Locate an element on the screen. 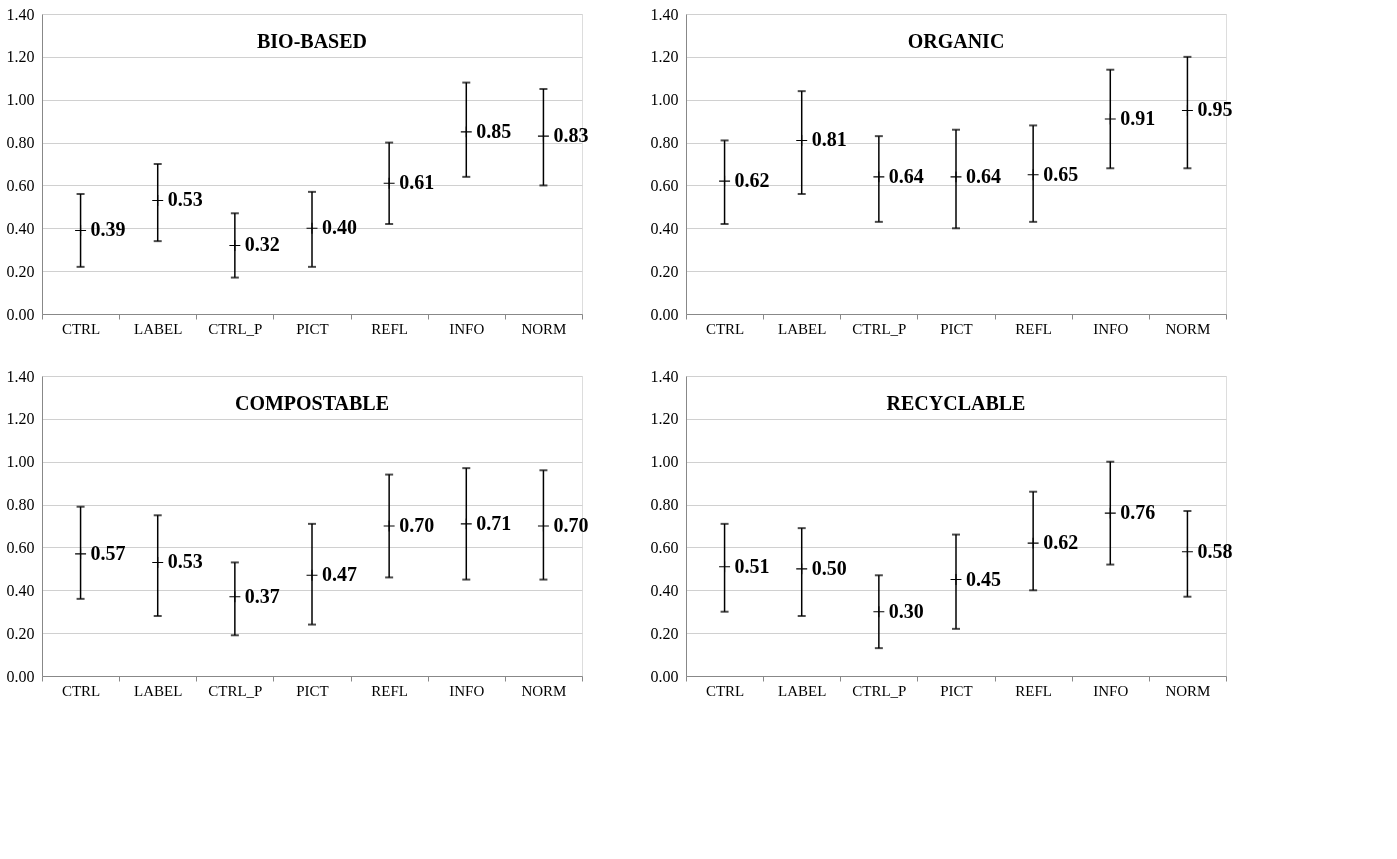 This screenshot has height=859, width=1397. data-label: 0.65 is located at coordinates (1061, 173).